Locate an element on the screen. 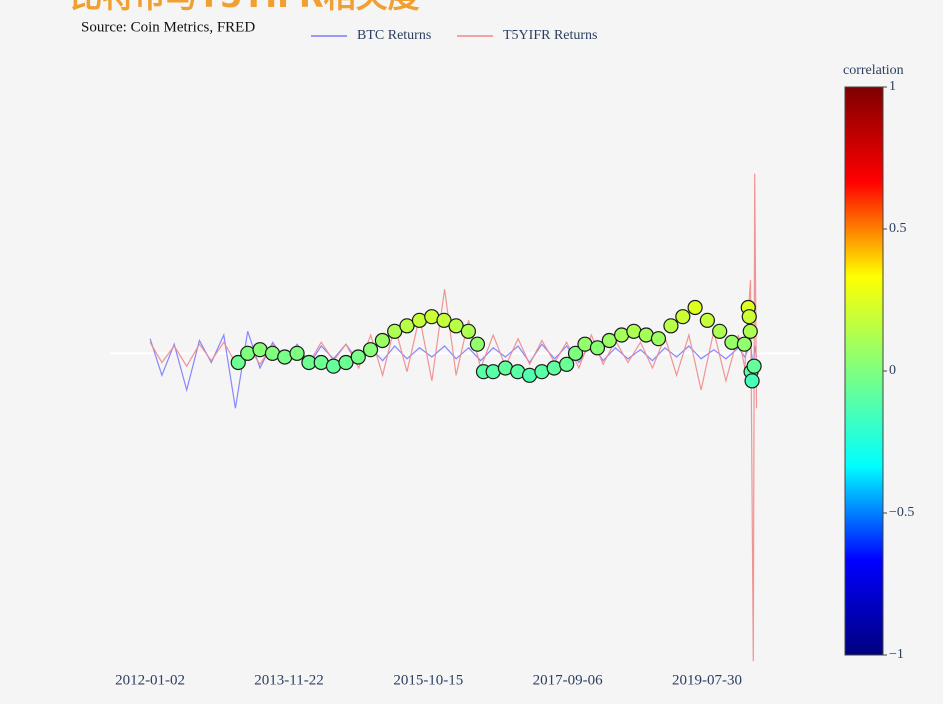  legend-label: T5YIFR Returns is located at coordinates (550, 35).